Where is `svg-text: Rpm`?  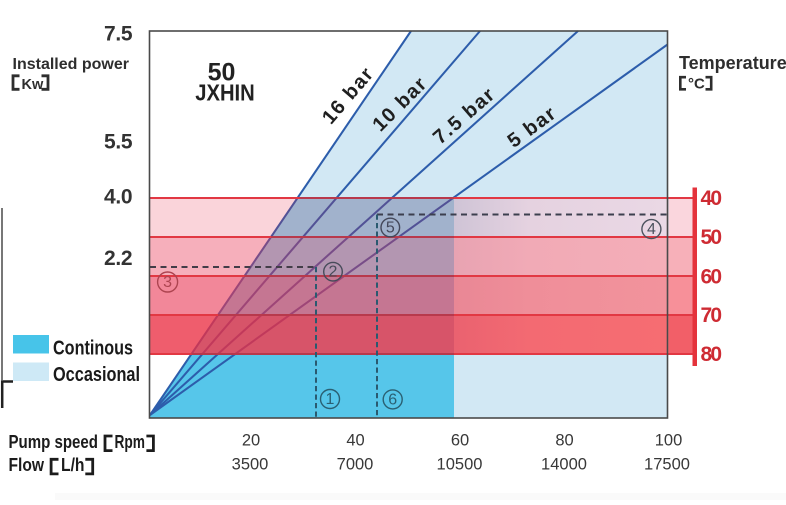 svg-text: Rpm is located at coordinates (130, 442).